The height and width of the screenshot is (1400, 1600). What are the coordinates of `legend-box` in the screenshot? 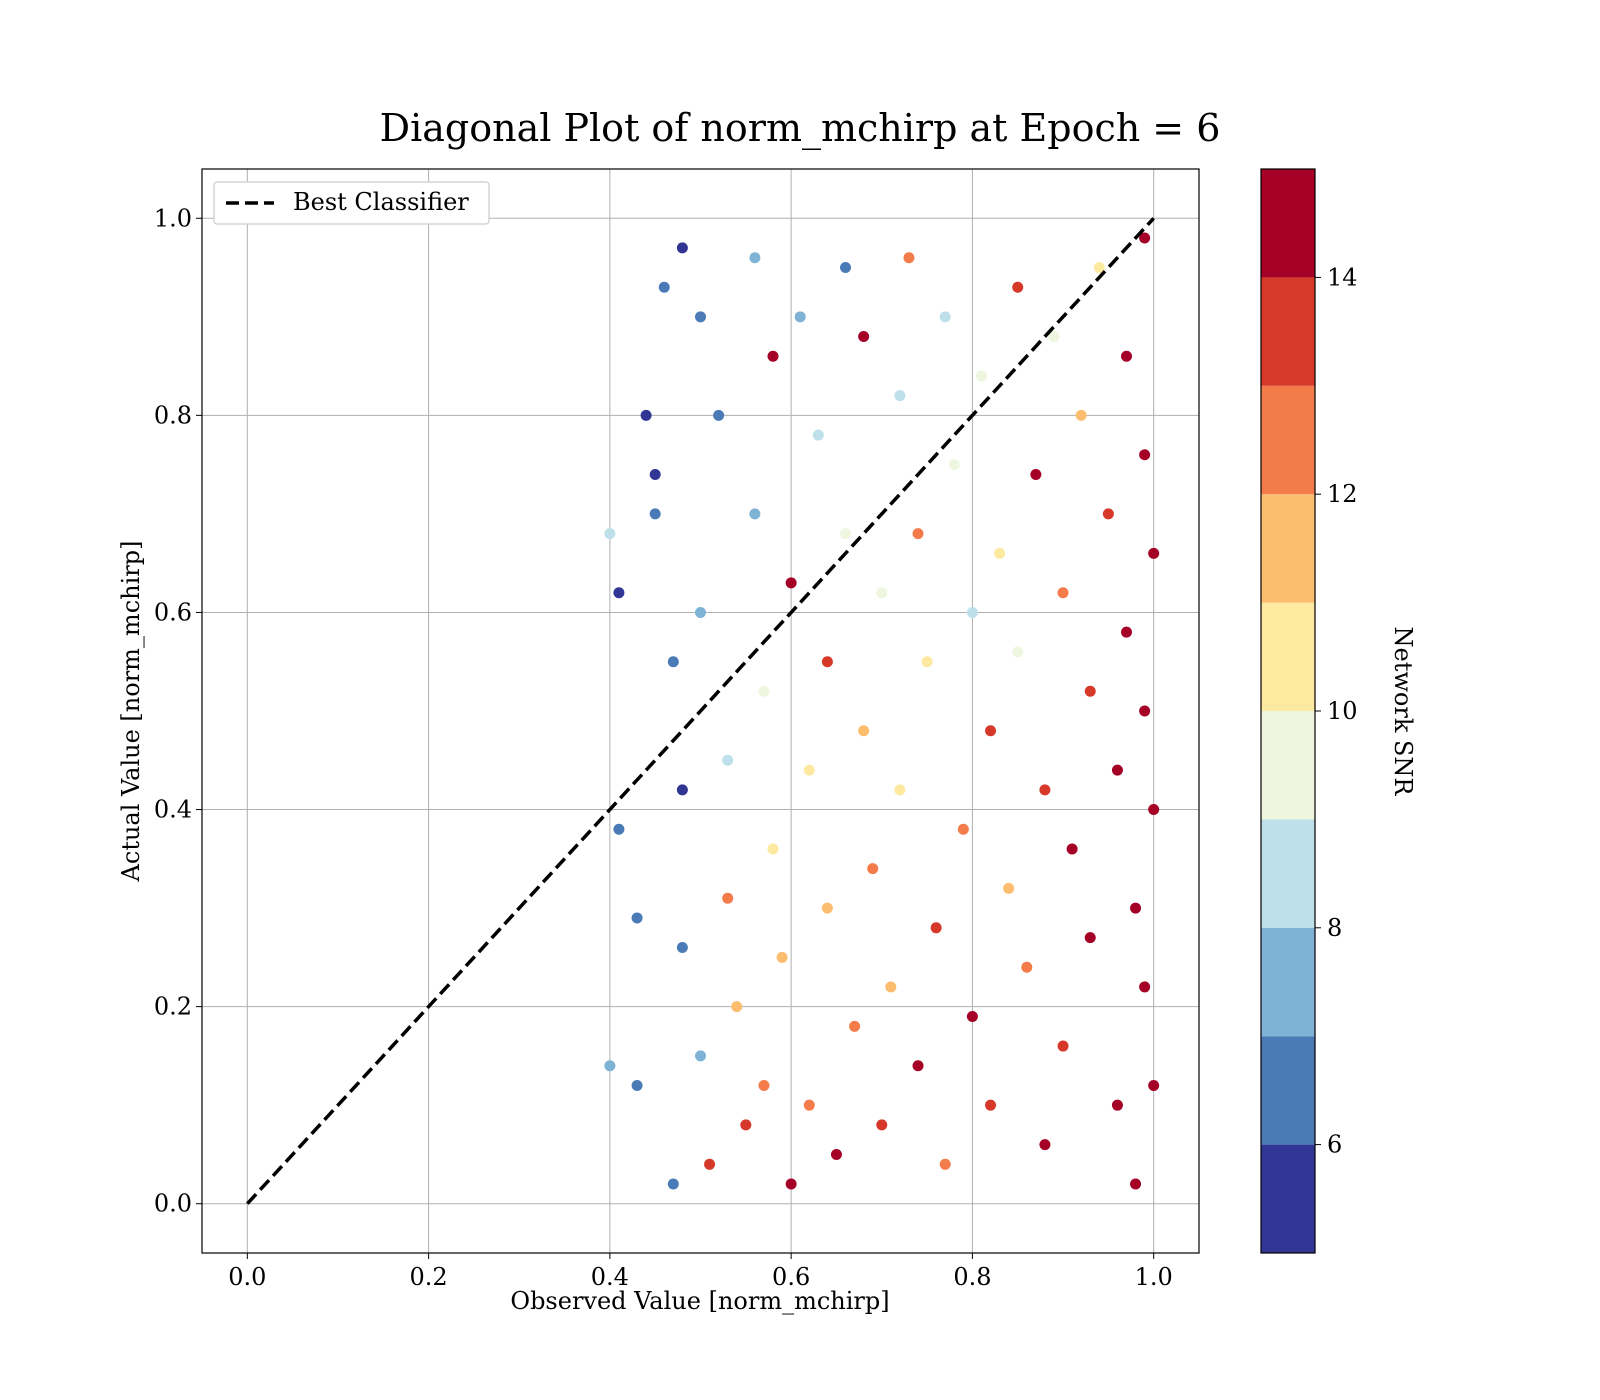 It's located at (351, 203).